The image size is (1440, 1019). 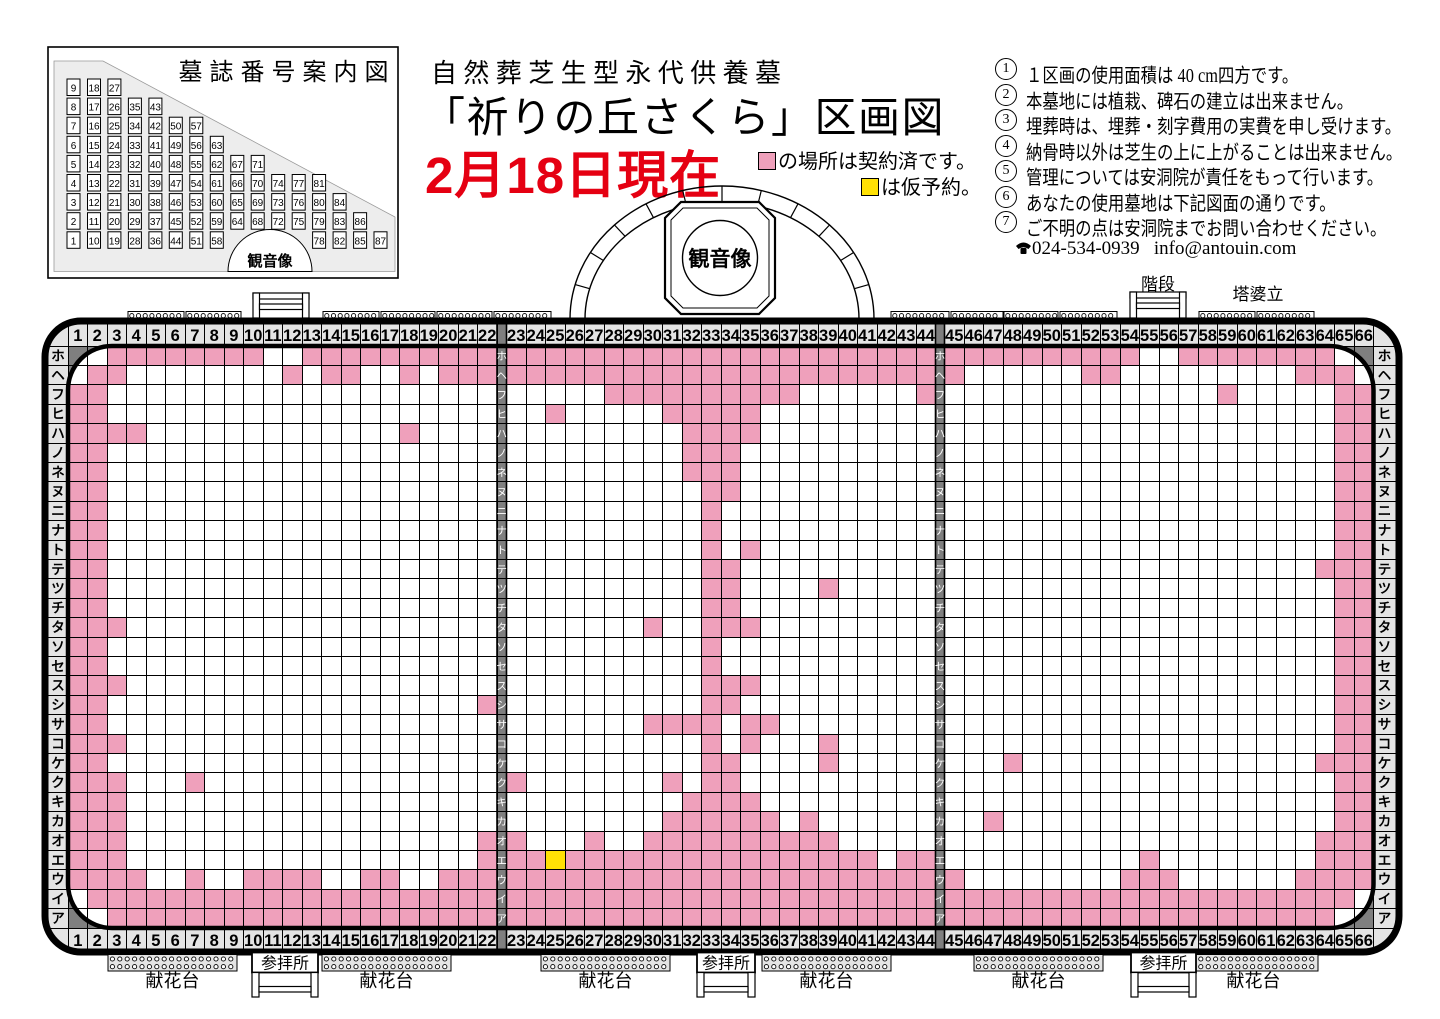 I want to click on svg-text: 階段, so click(x=1158, y=284).